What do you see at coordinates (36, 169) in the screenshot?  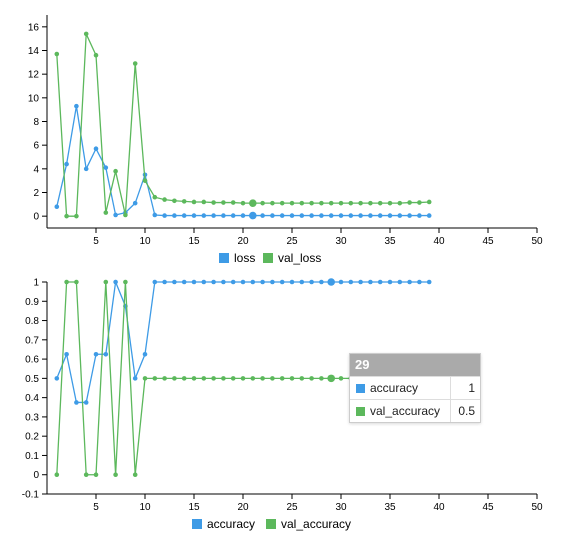 I see `y-tick-label: 4` at bounding box center [36, 169].